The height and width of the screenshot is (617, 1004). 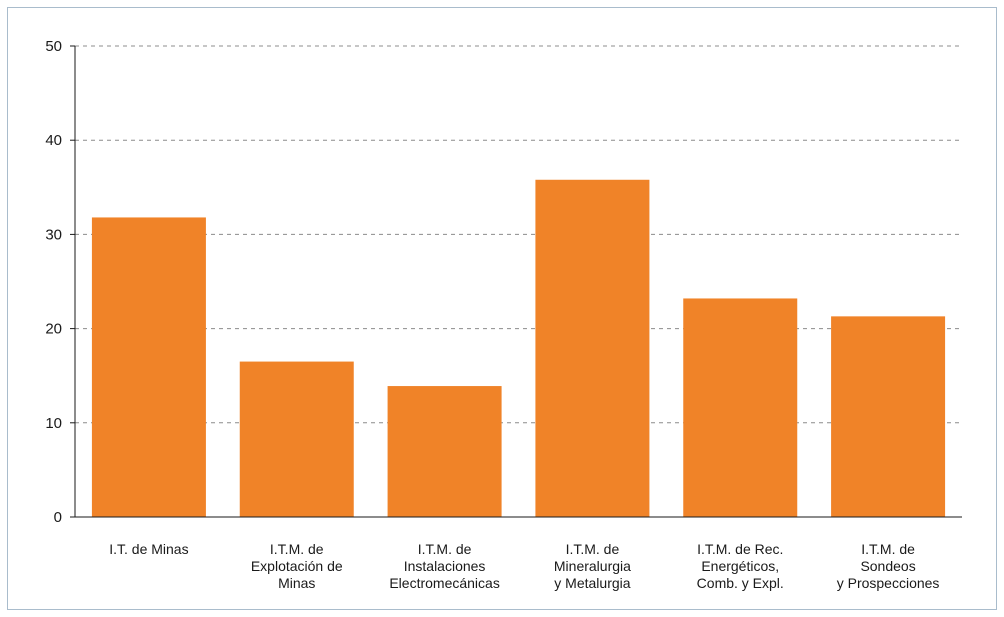 I want to click on x-category-label: I.T. de Minas, so click(x=148, y=549).